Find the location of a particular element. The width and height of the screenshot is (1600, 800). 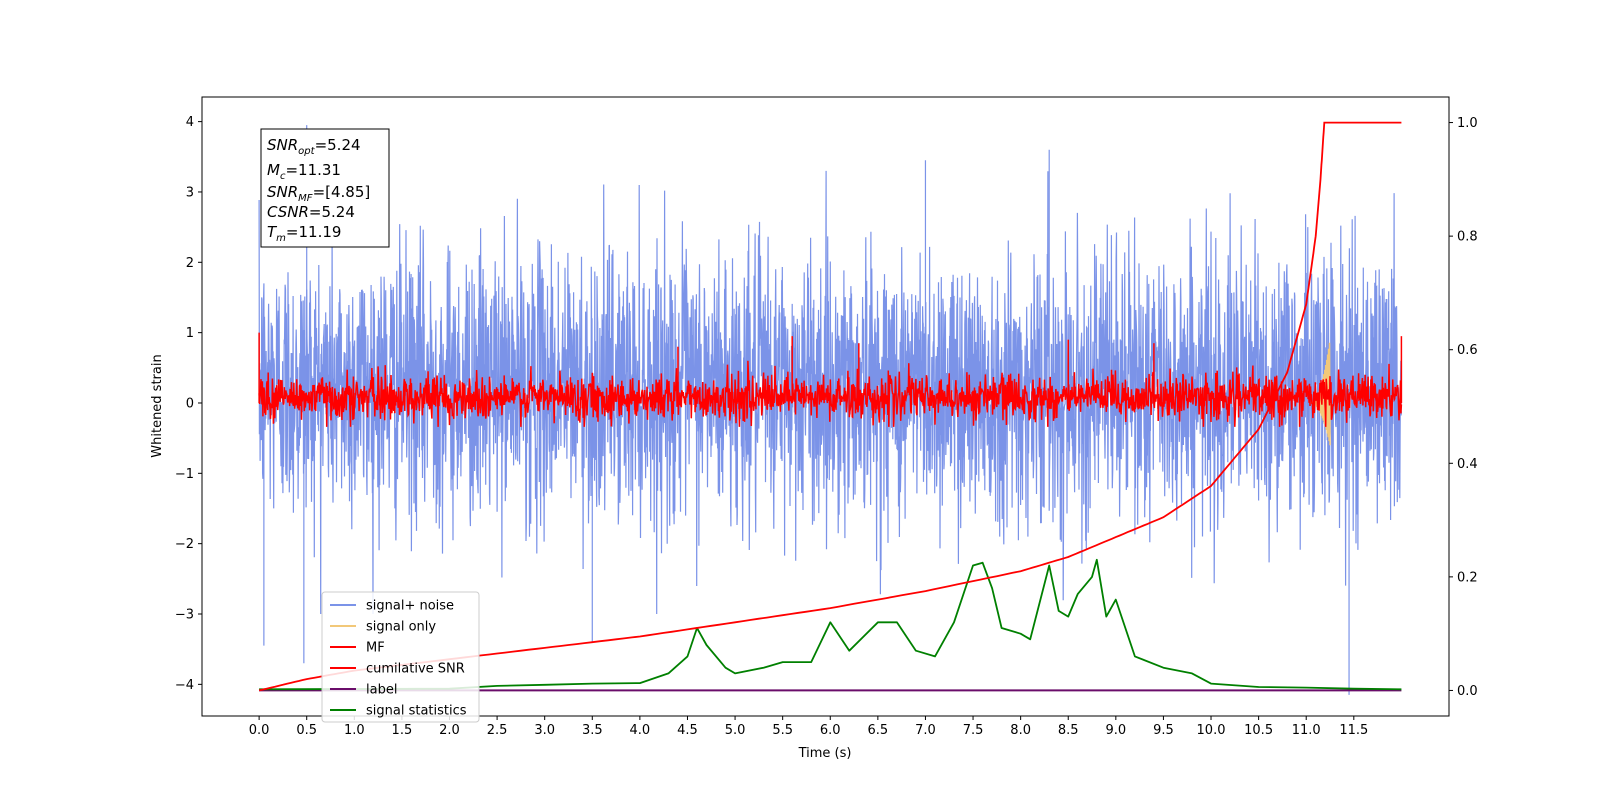

legend-label: MF is located at coordinates (375, 648).